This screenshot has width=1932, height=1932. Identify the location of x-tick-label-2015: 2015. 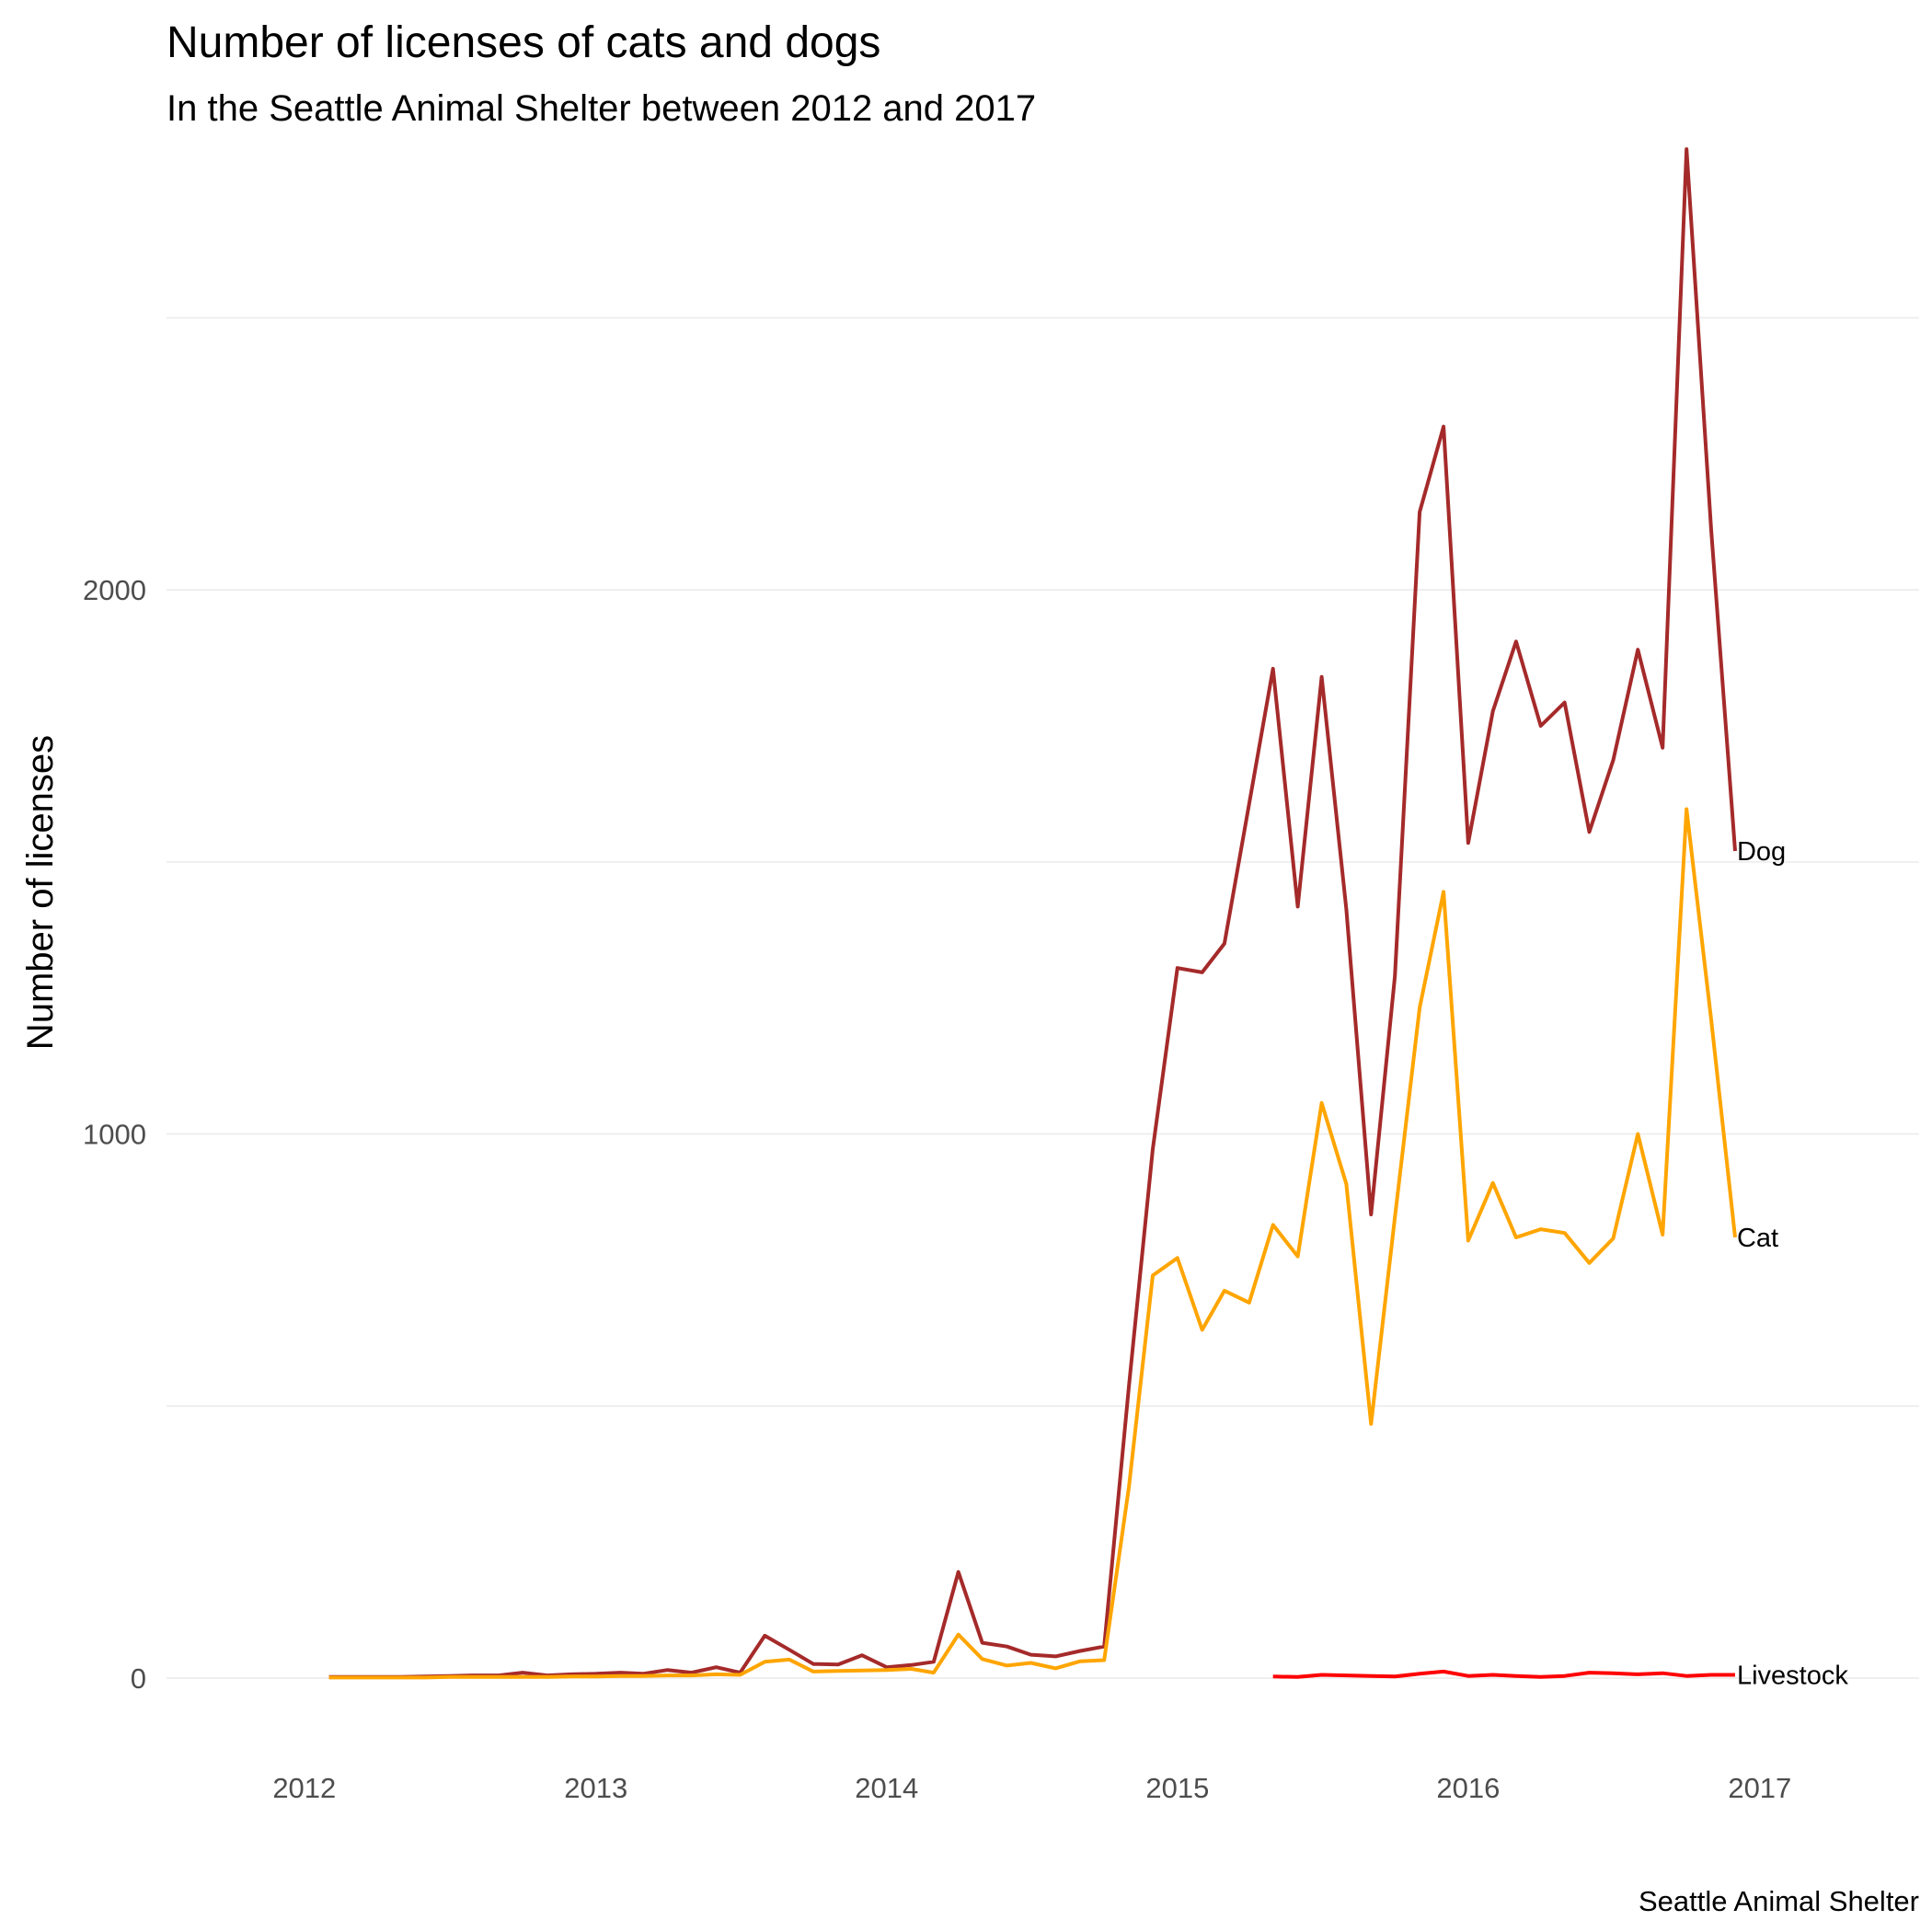
(1177, 1788).